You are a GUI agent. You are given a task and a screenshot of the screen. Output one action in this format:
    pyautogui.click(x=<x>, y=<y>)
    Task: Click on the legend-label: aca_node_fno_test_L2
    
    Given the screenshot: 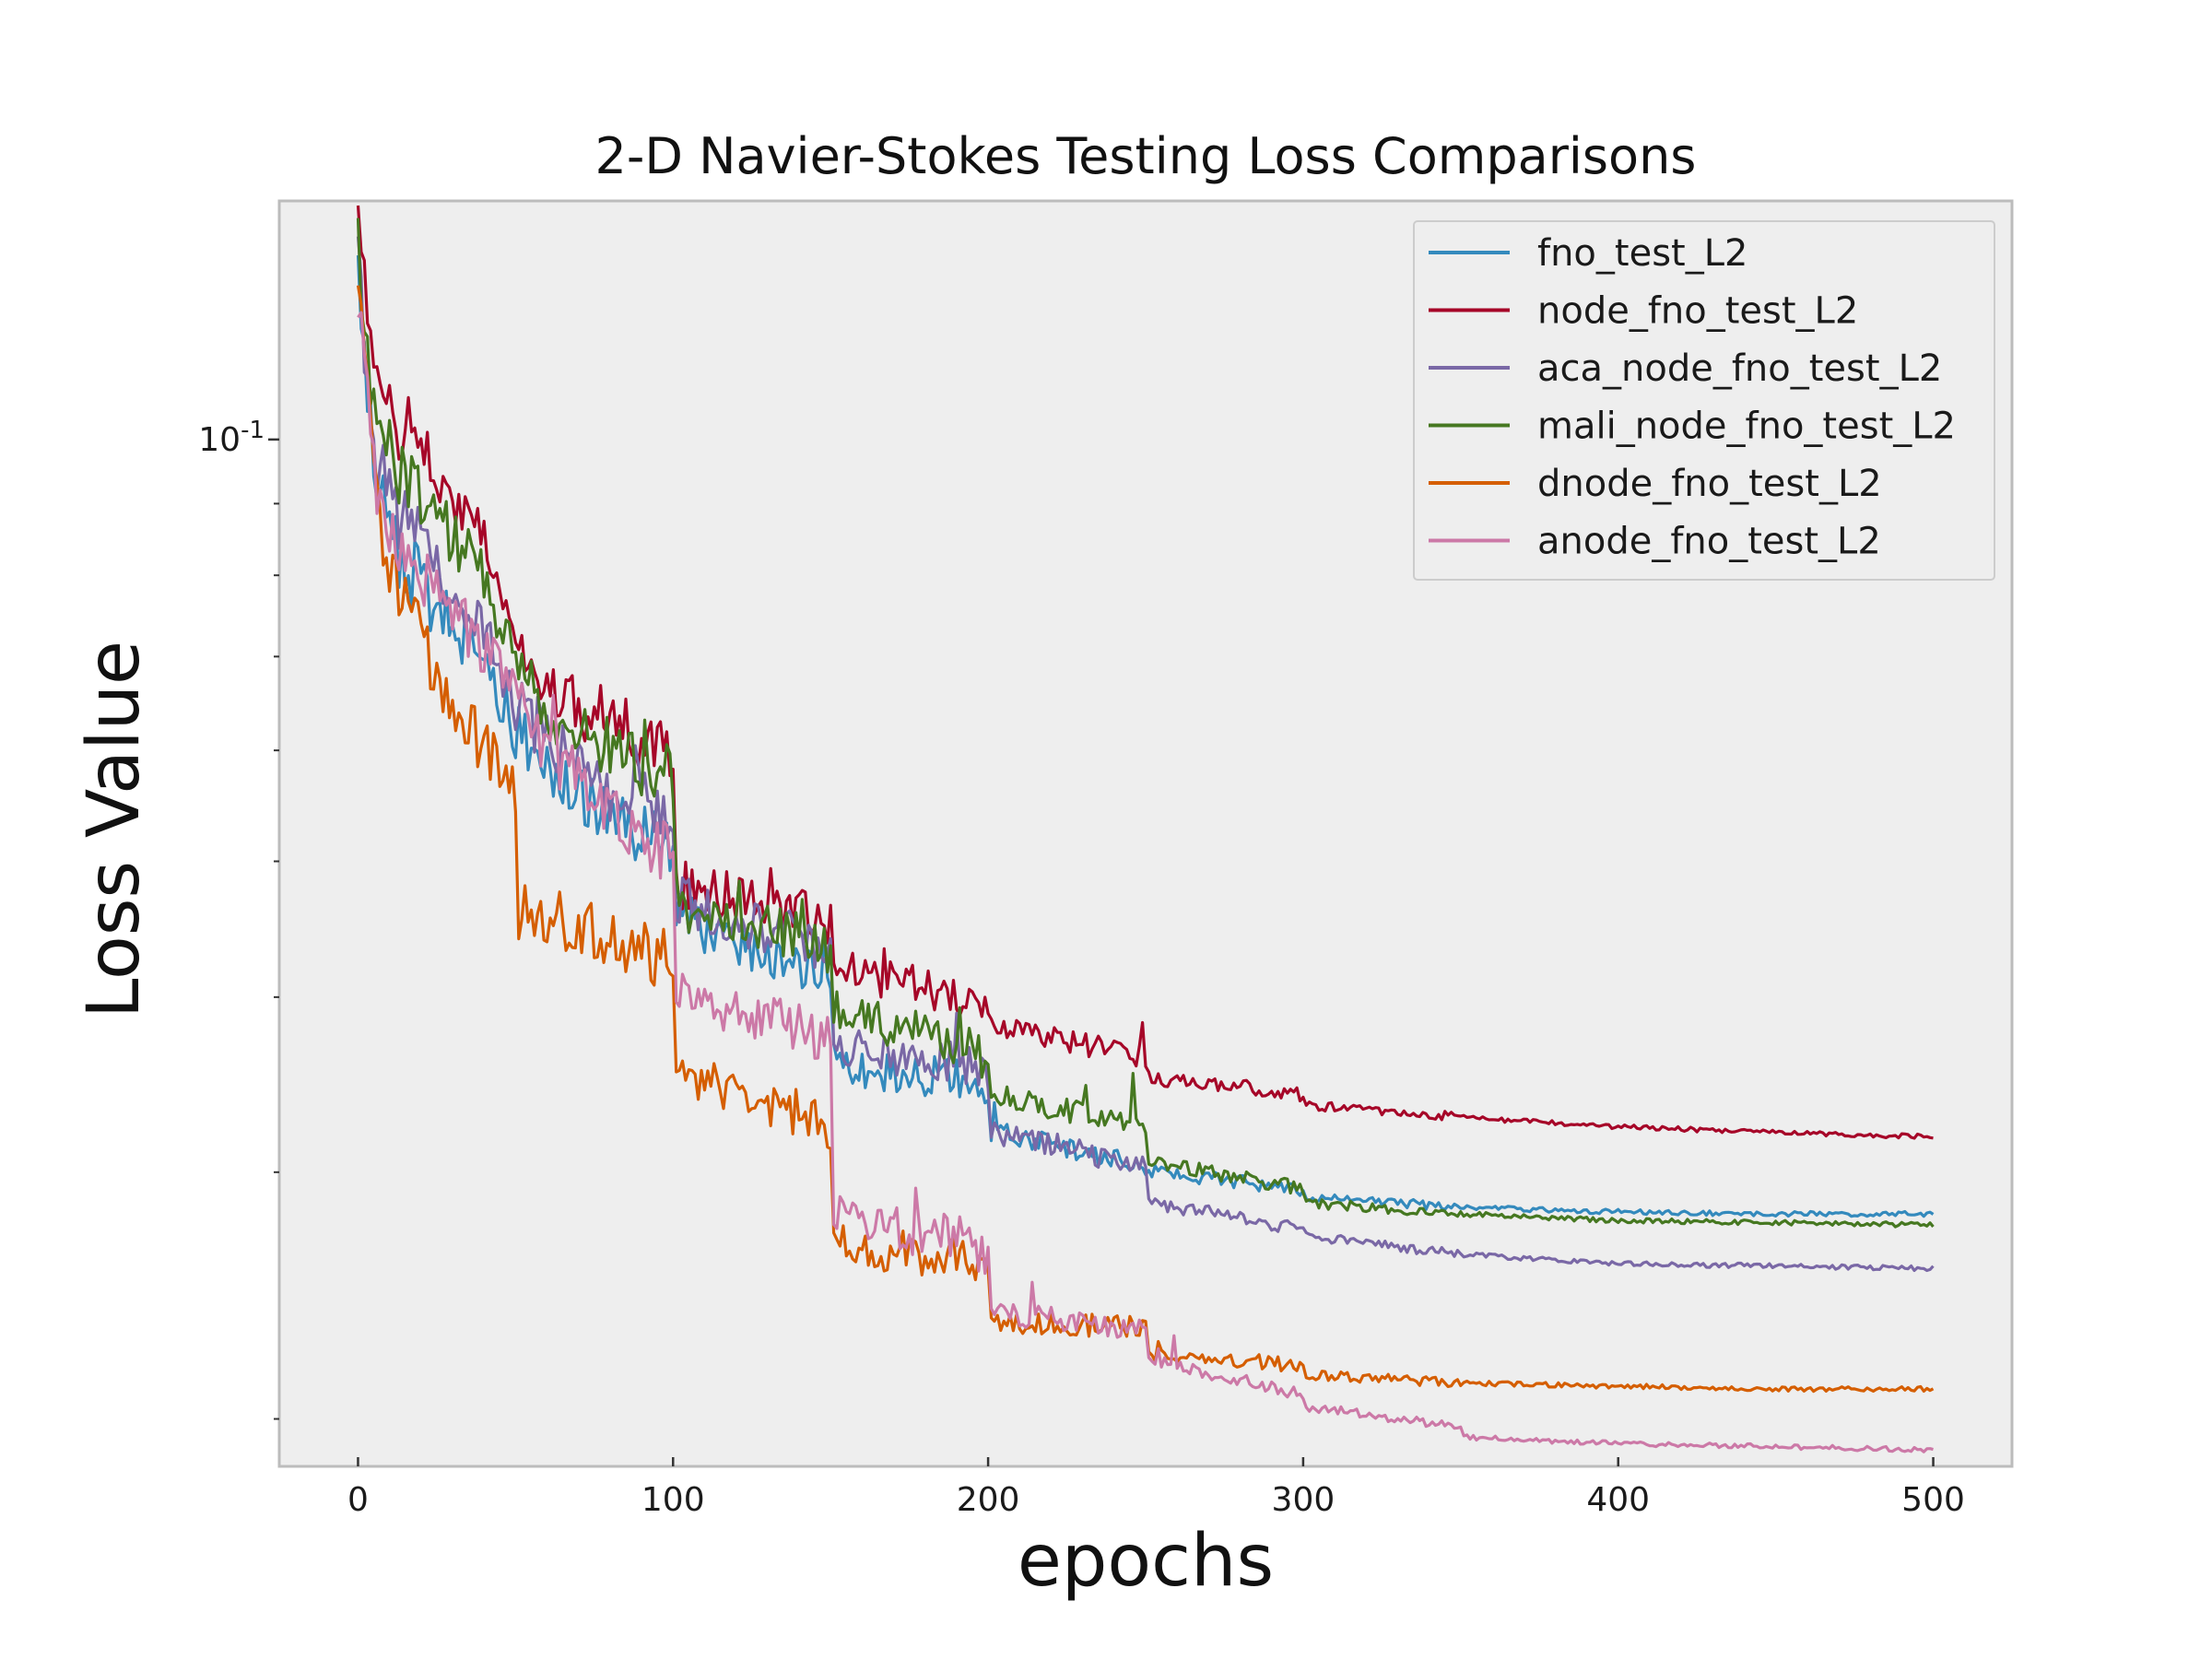 What is the action you would take?
    pyautogui.click(x=1739, y=368)
    